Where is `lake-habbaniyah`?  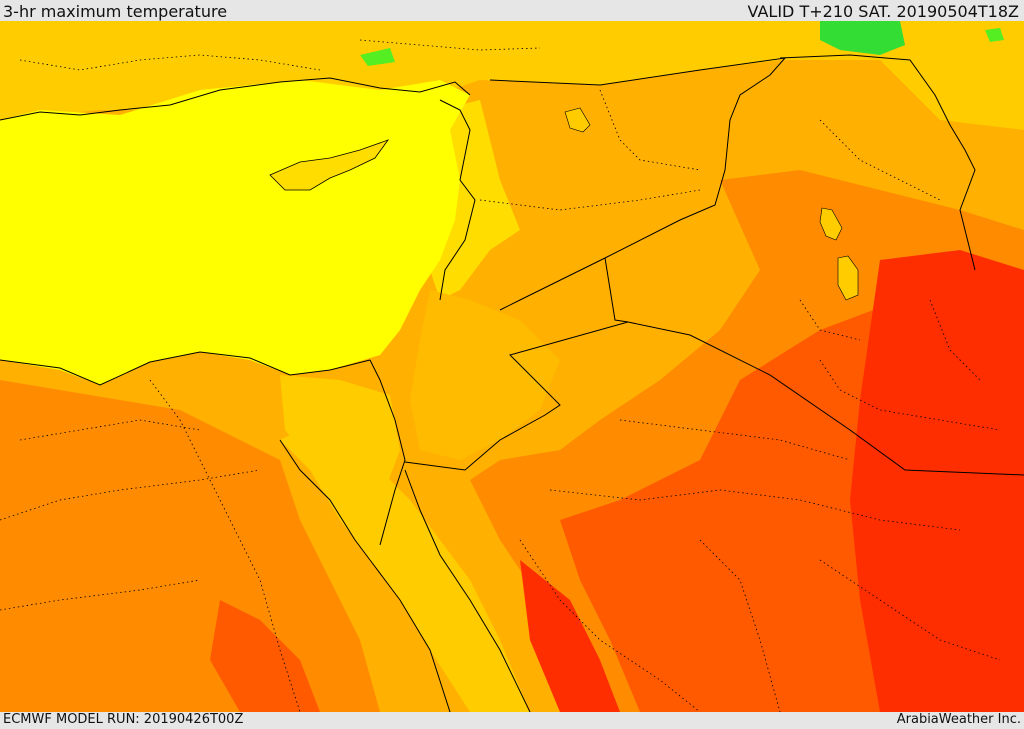
lake-habbaniyah is located at coordinates (848, 278).